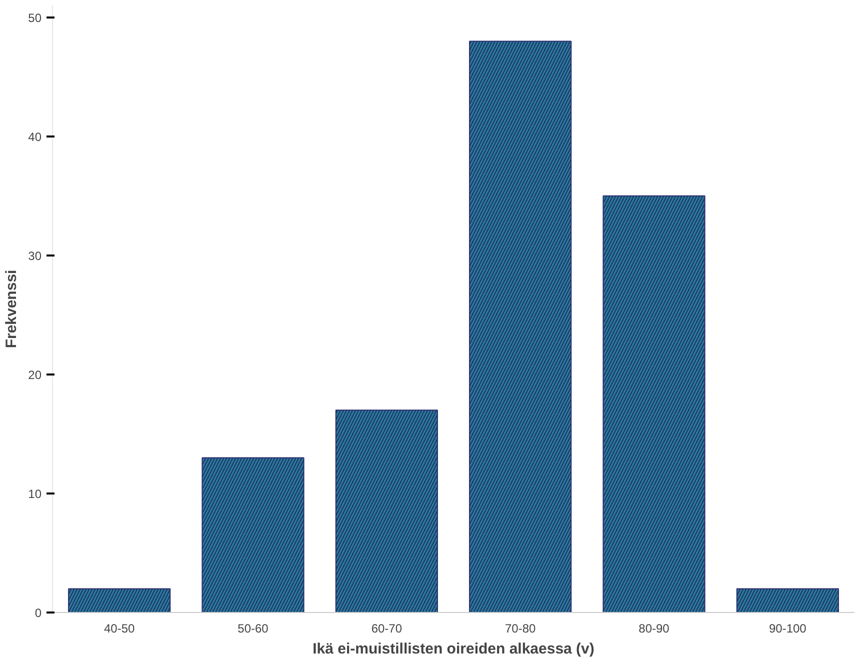 Image resolution: width=859 pixels, height=660 pixels. What do you see at coordinates (787, 629) in the screenshot?
I see `x-tick-label: 90-100` at bounding box center [787, 629].